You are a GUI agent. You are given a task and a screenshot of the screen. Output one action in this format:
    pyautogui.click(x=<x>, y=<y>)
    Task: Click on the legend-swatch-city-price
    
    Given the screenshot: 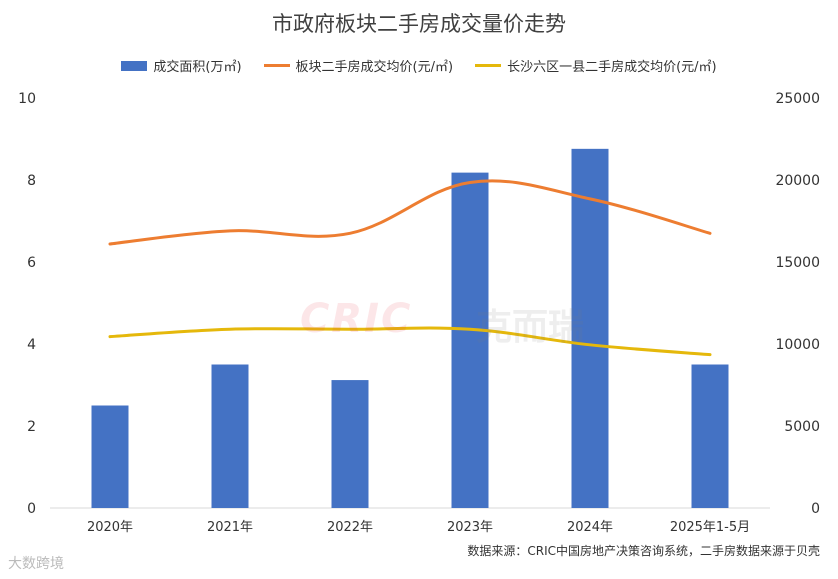 What is the action you would take?
    pyautogui.click(x=488, y=65)
    